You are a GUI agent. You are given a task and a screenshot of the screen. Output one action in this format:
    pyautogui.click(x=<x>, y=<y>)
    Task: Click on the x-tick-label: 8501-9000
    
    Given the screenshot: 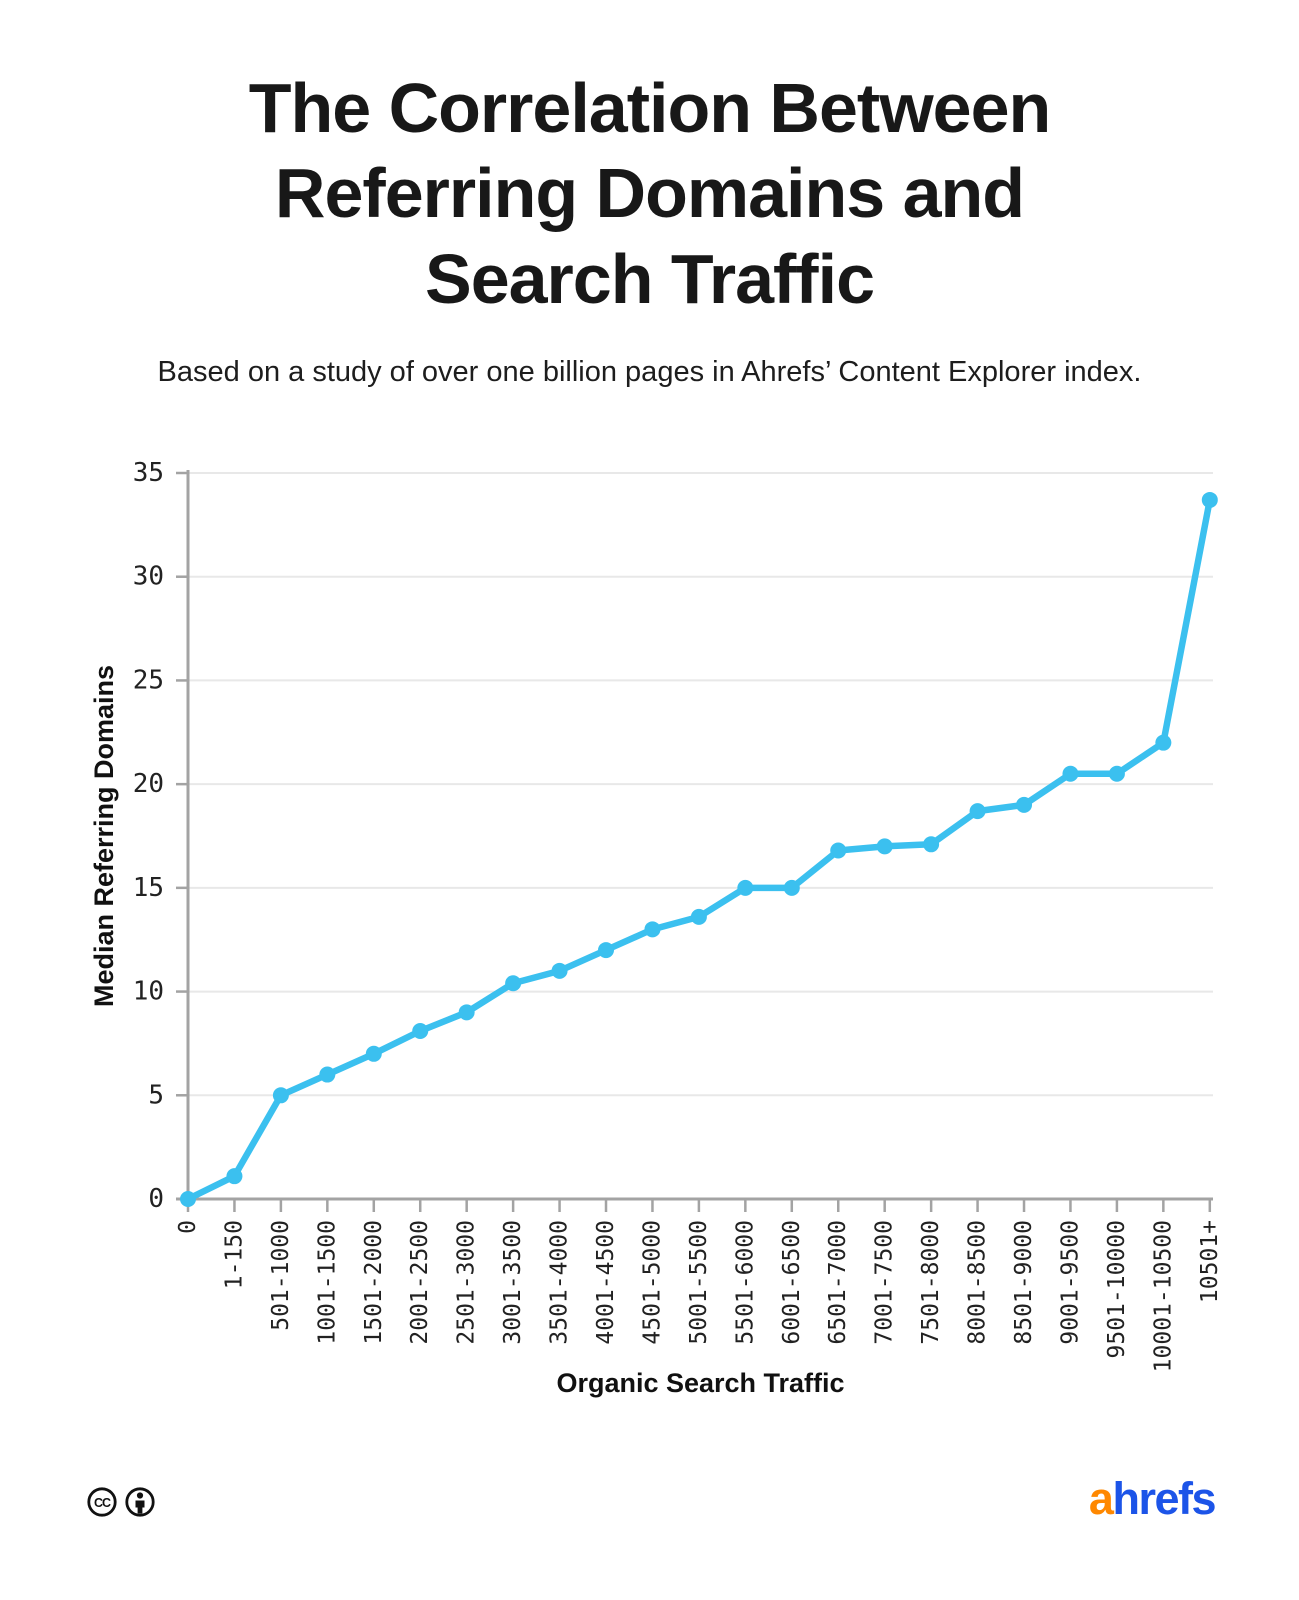 What is the action you would take?
    pyautogui.click(x=1024, y=1282)
    